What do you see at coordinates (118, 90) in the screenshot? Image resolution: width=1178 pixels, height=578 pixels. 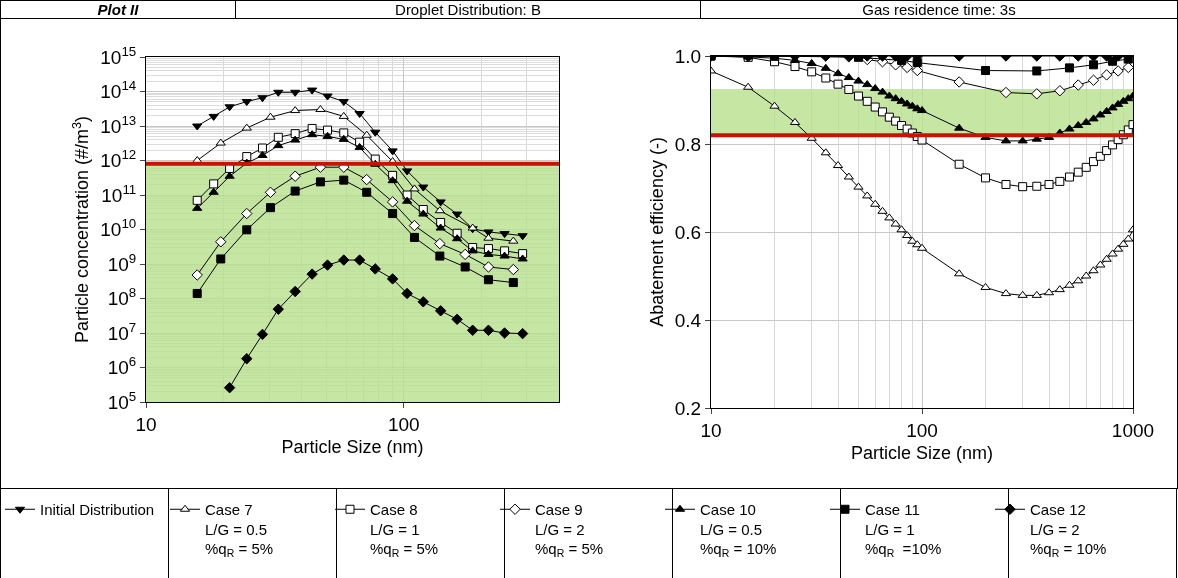 I see `y-tick-label: 10$^{14}$` at bounding box center [118, 90].